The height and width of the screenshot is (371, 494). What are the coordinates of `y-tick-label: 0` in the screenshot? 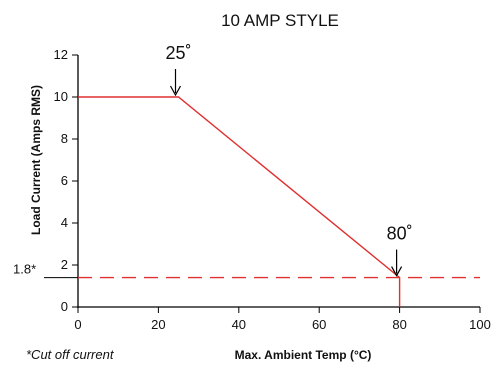 It's located at (64, 306).